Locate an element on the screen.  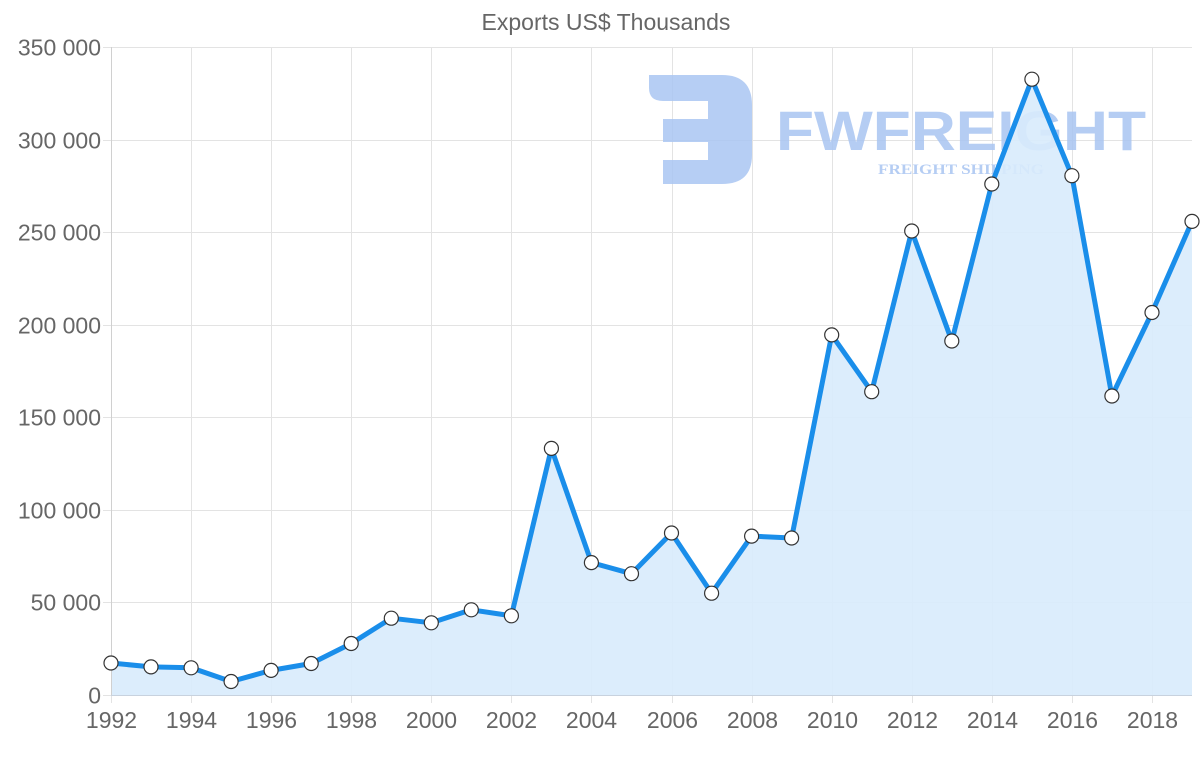
x-tick-label: 1996 is located at coordinates (271, 720).